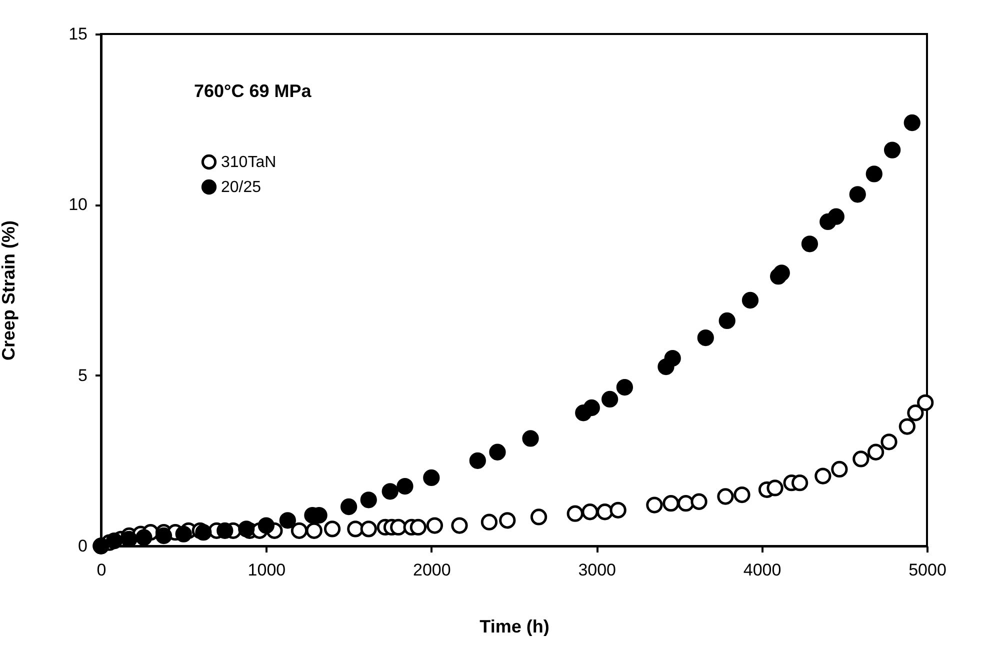  I want to click on legend-label: 310TaN, so click(248, 162).